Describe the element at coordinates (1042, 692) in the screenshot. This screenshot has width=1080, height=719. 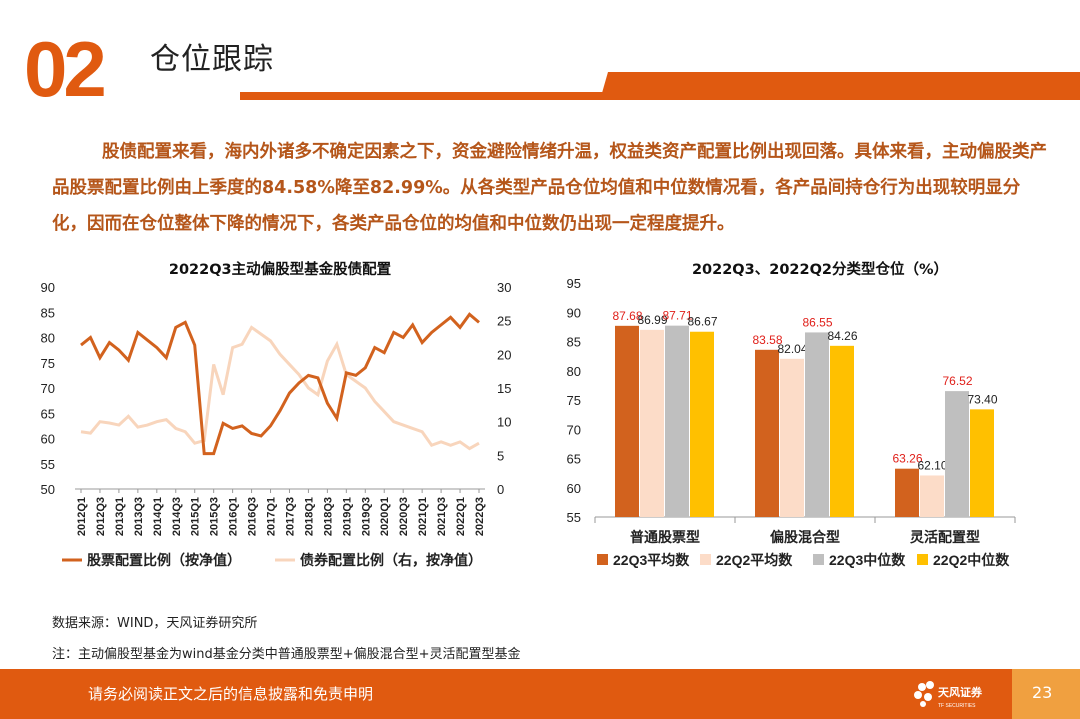
I see `page-number: 23` at that location.